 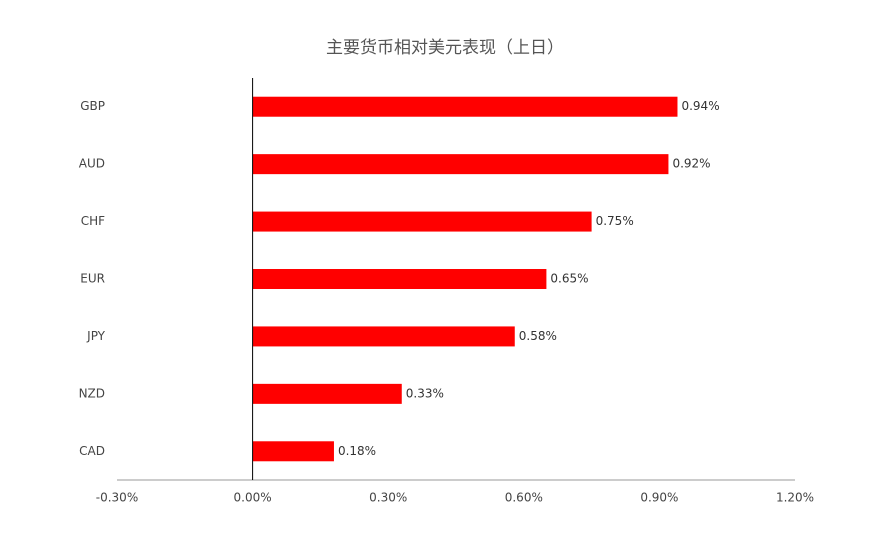 I want to click on x-tick-label: 0.90%, so click(x=659, y=498).